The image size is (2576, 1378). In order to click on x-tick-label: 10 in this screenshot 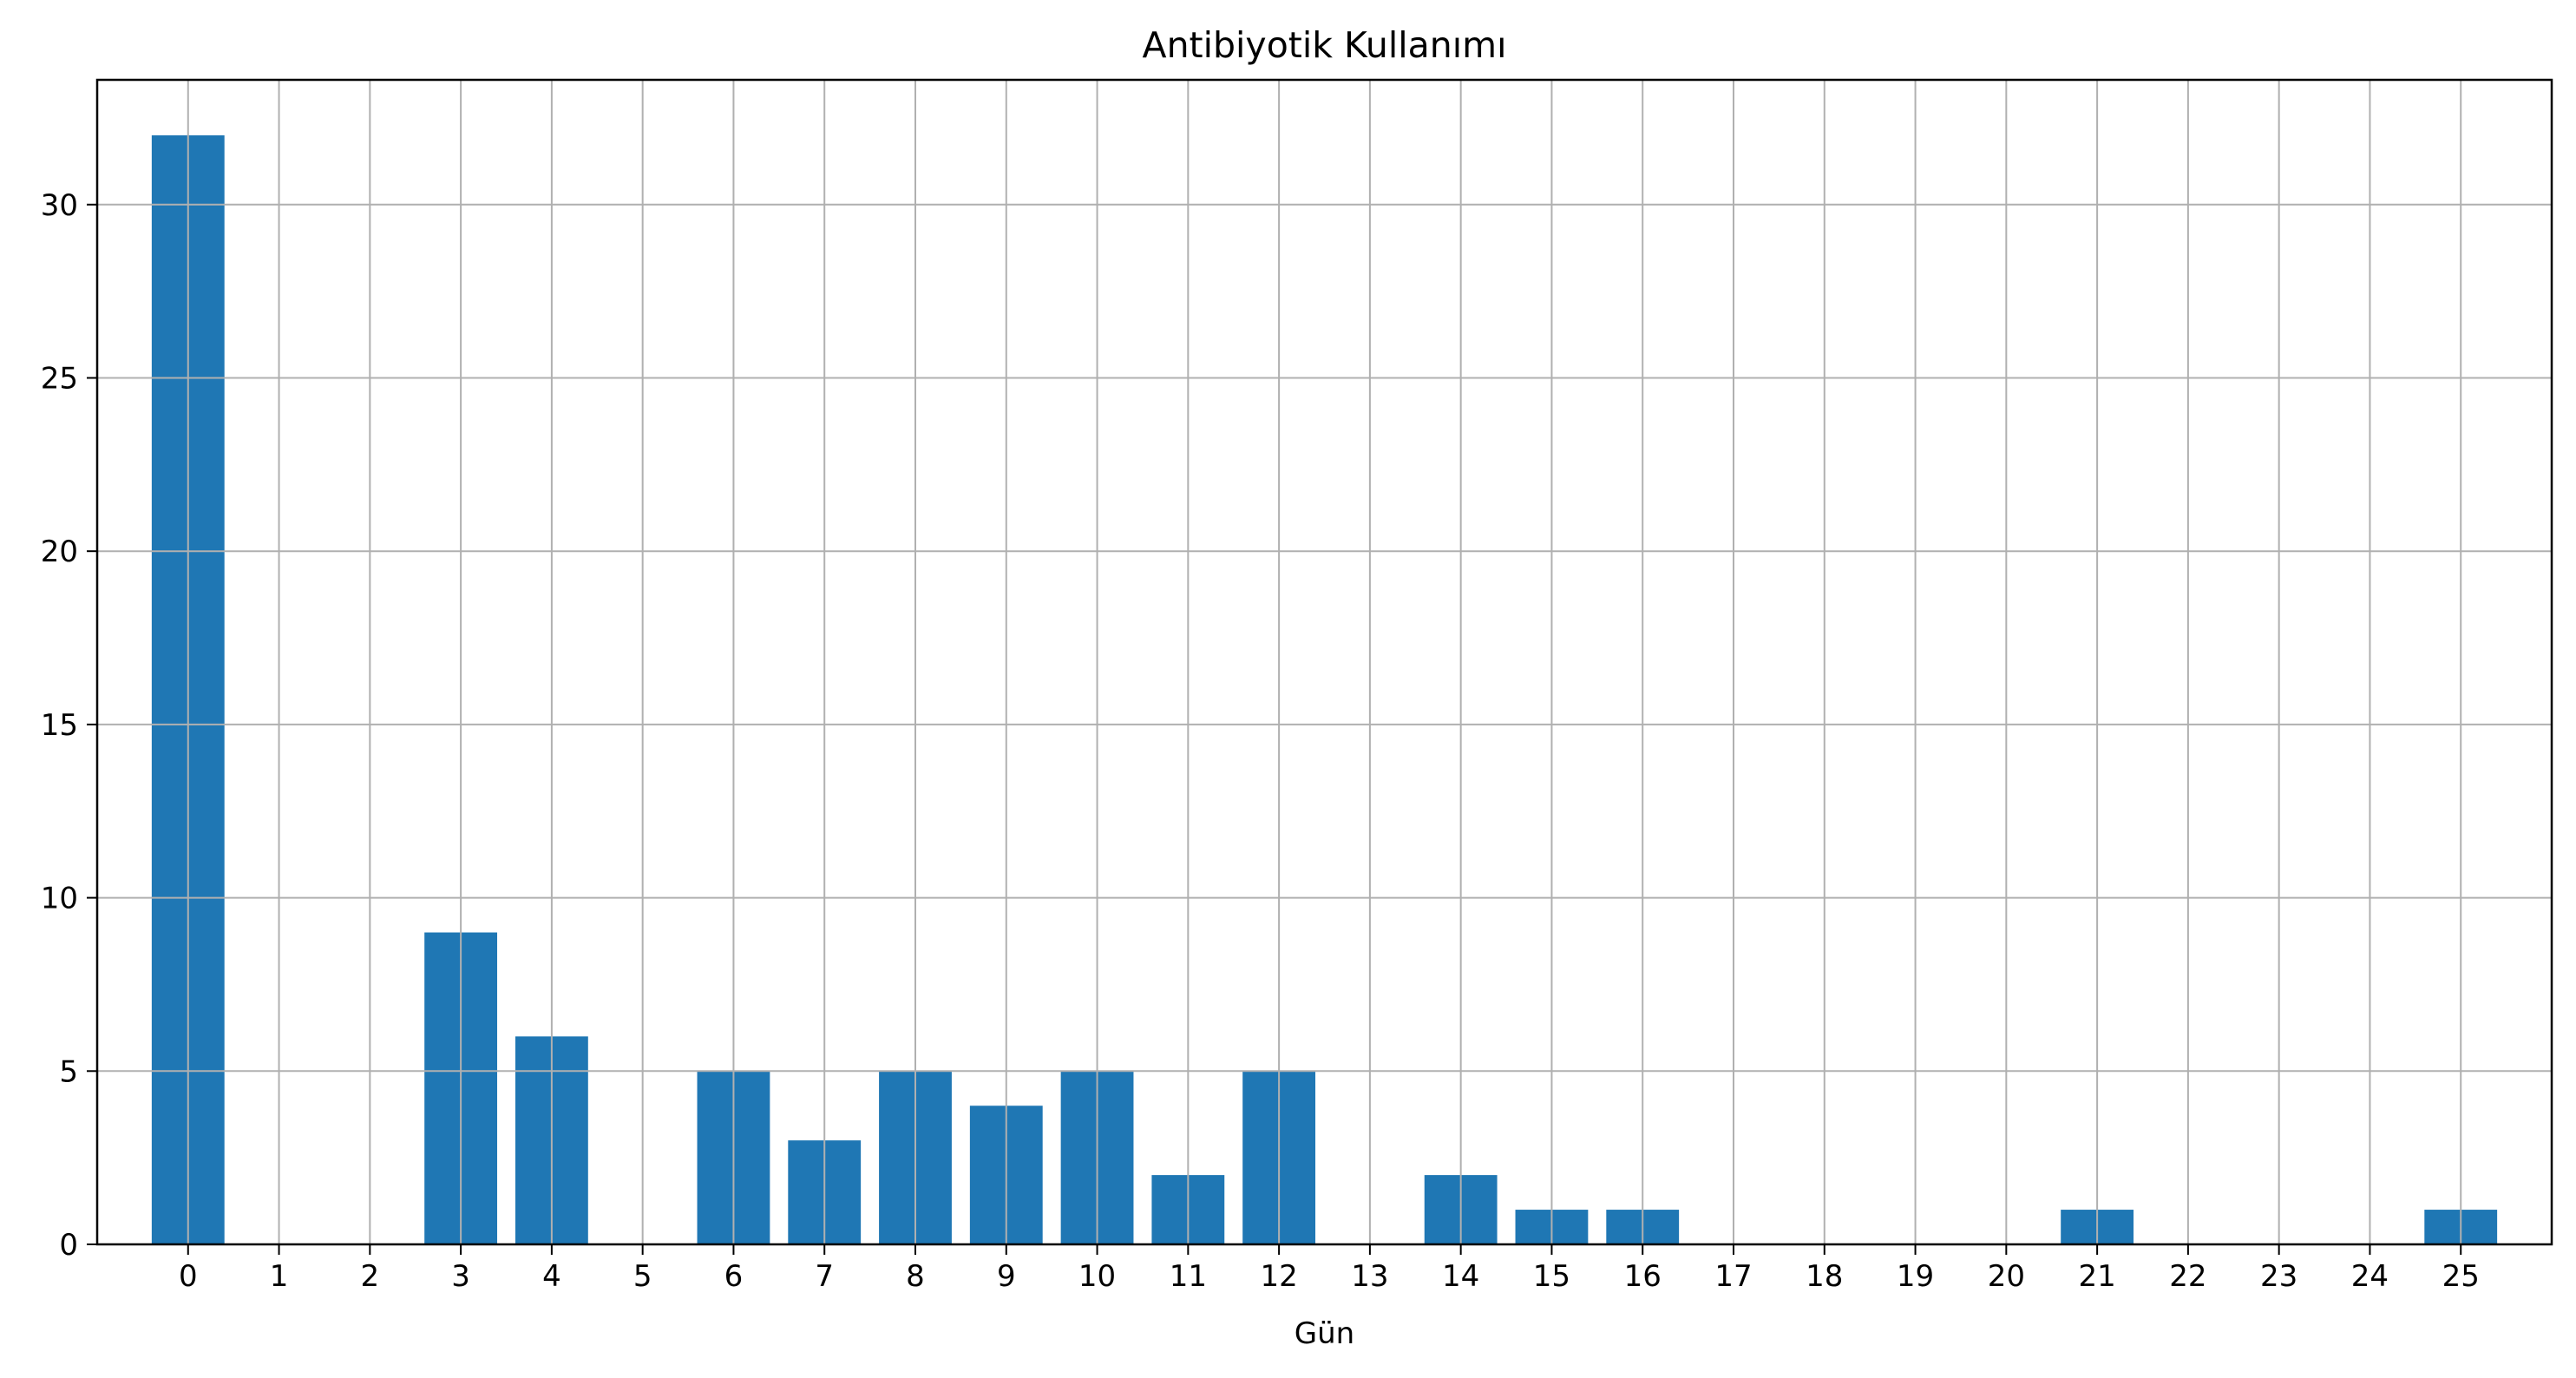, I will do `click(1097, 1276)`.